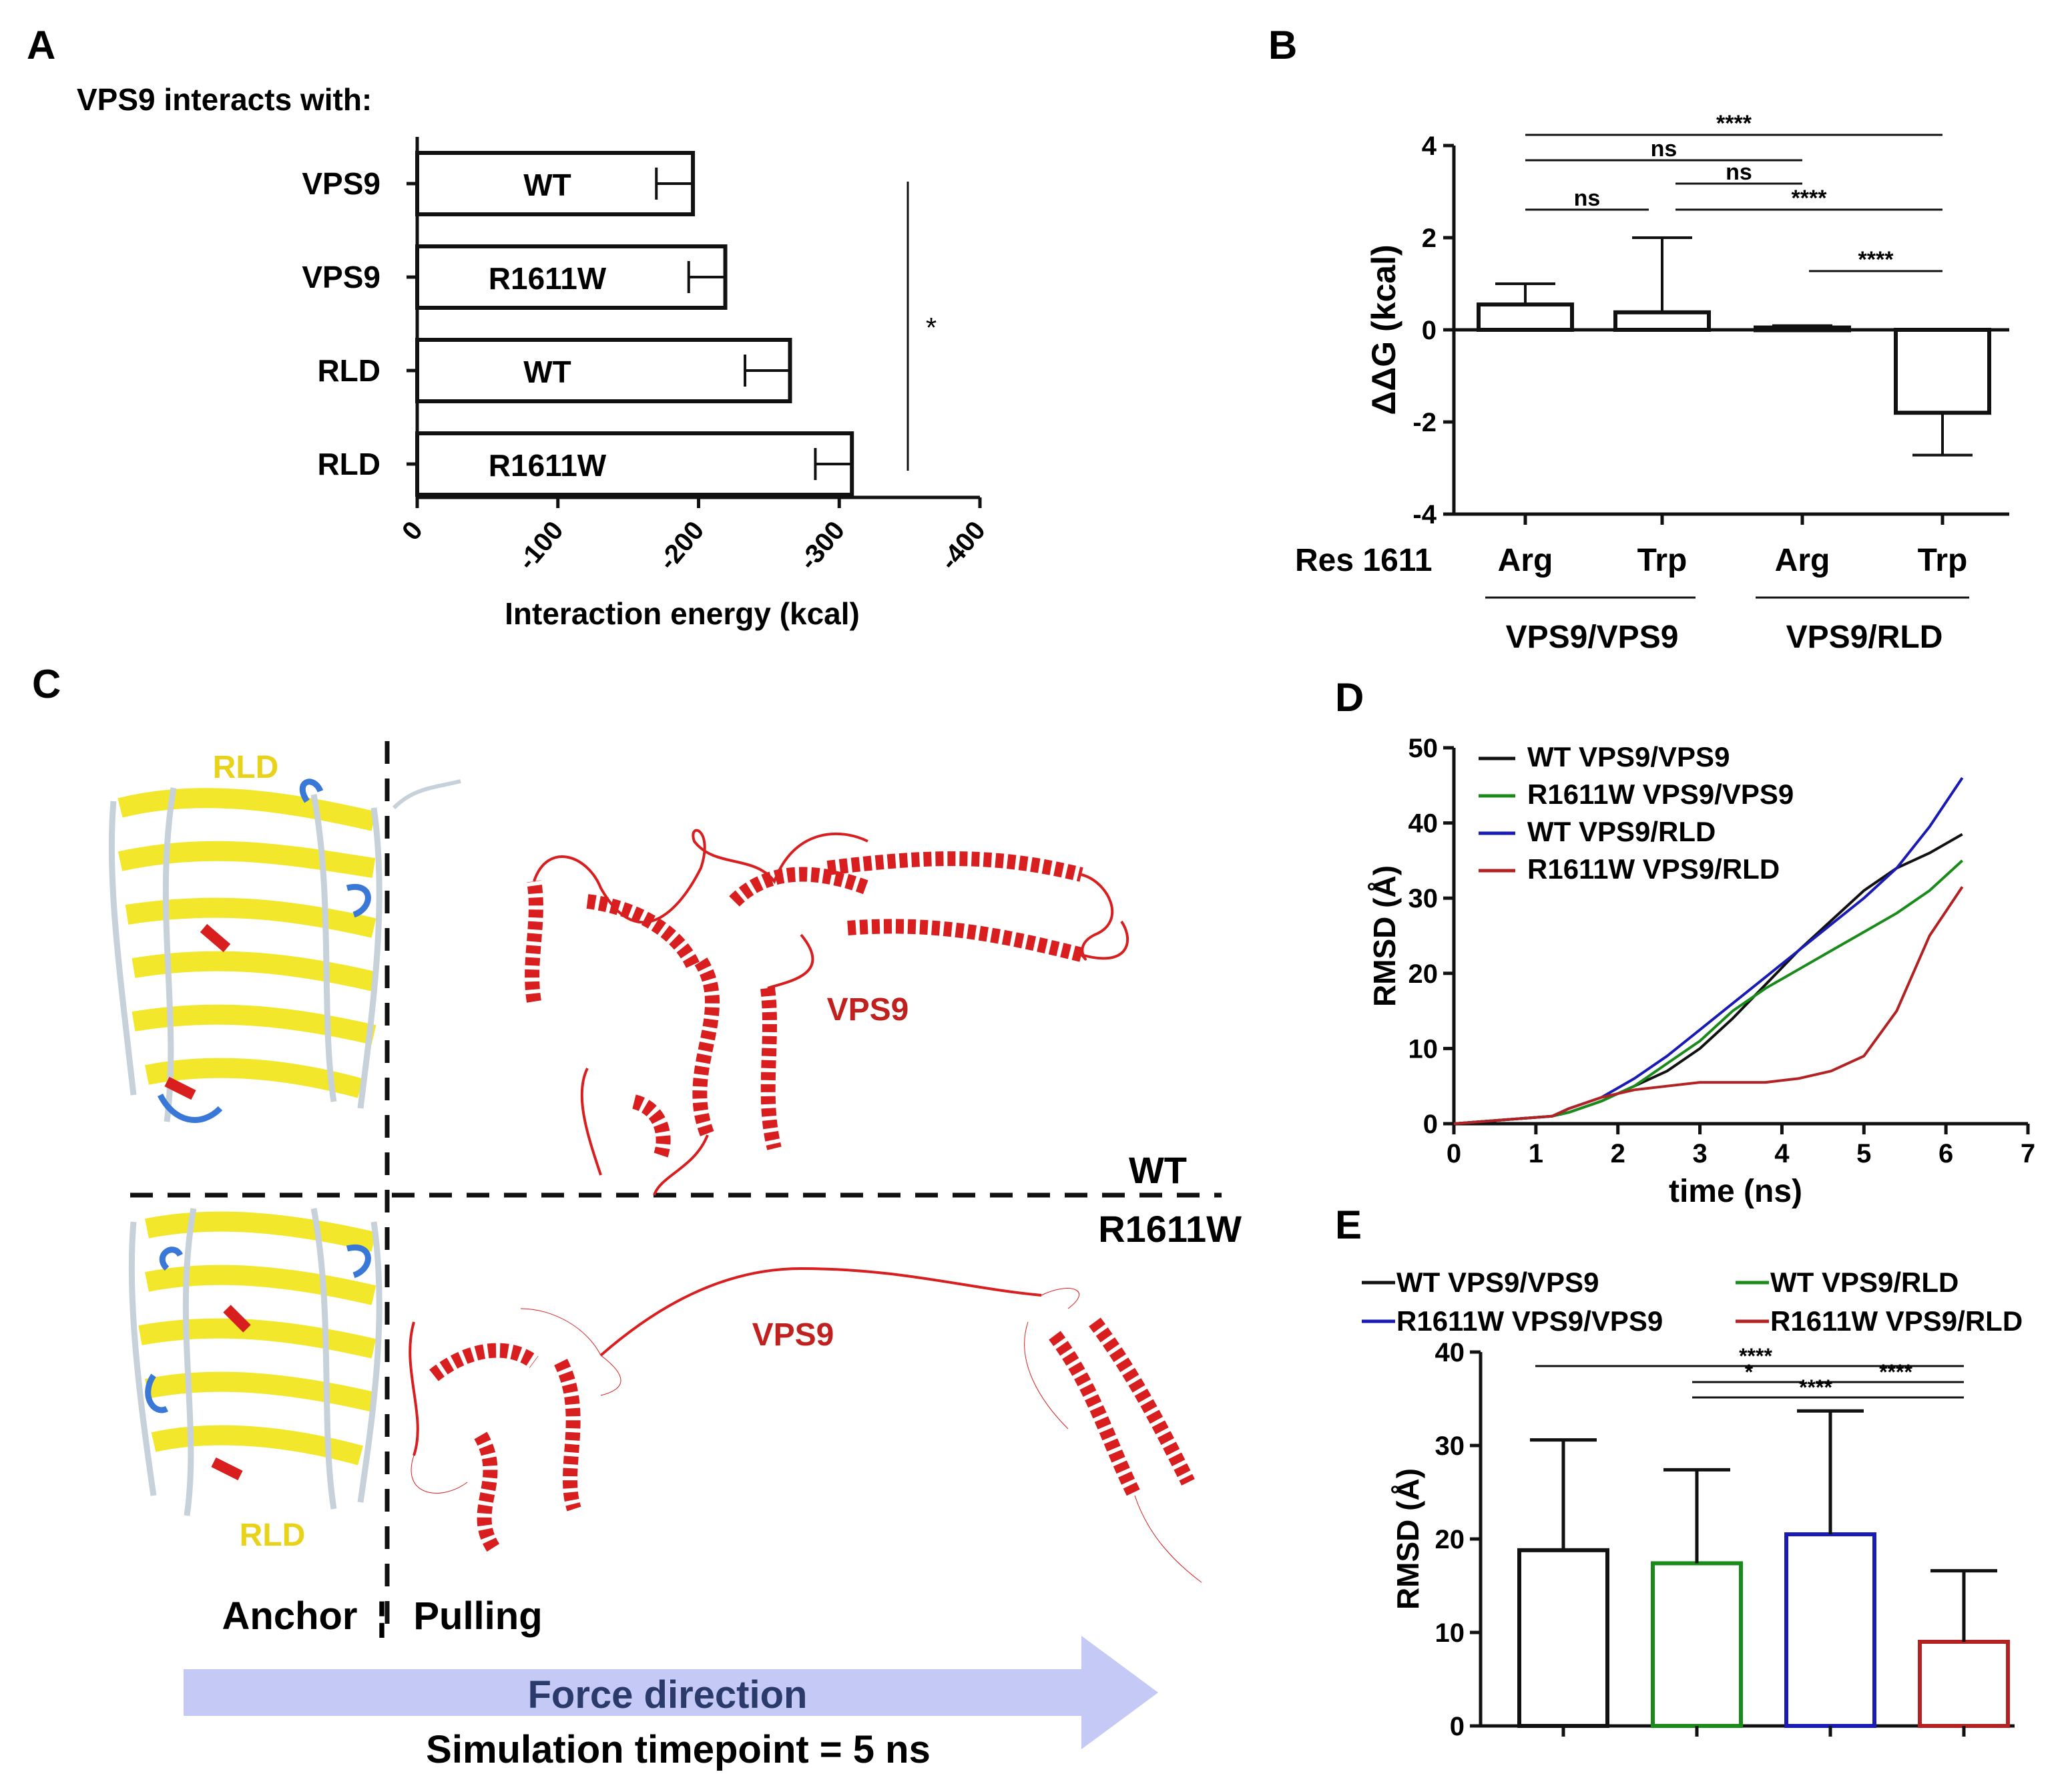 The width and height of the screenshot is (2072, 1776). I want to click on x-tick-label: -400, so click(963, 546).